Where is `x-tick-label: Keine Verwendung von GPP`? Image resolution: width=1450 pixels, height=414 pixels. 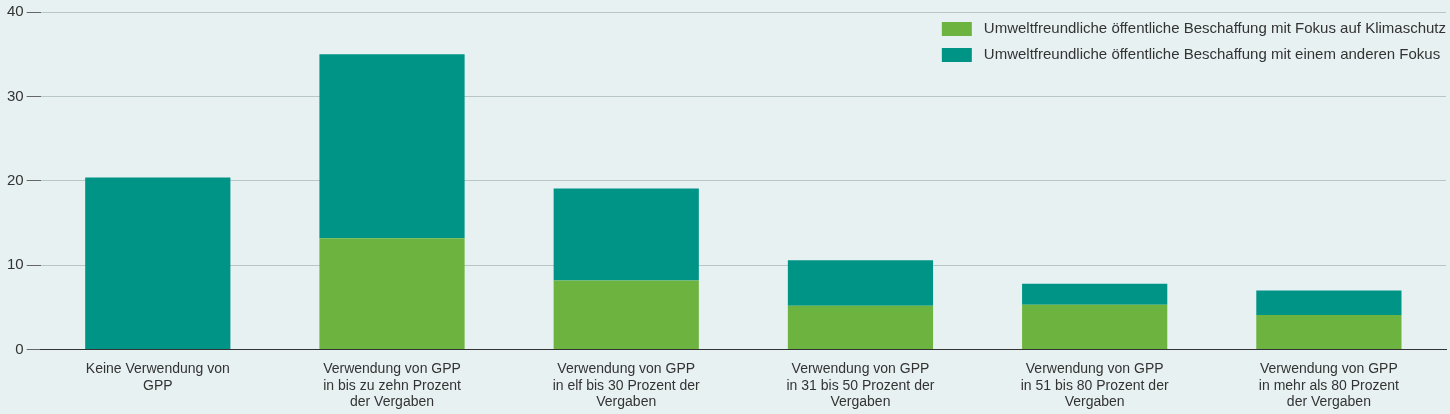
x-tick-label: Keine Verwendung von GPP is located at coordinates (157, 376).